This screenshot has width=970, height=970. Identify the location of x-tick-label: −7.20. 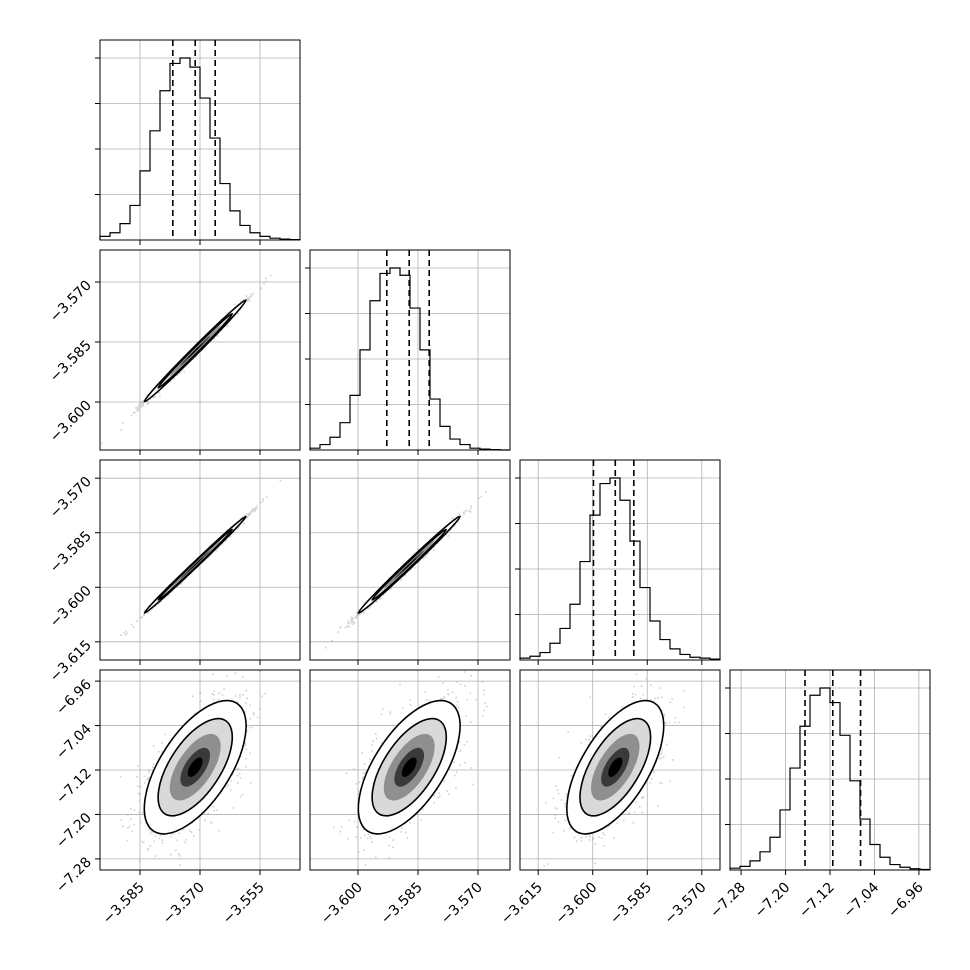
(773, 901).